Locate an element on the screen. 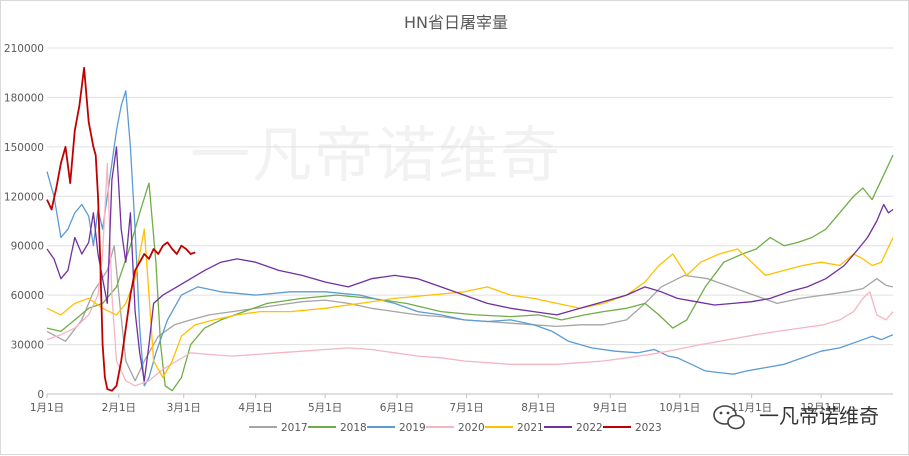 This screenshot has width=909, height=456. wechat-badge: 一凡帝诺维奇 is located at coordinates (796, 417).